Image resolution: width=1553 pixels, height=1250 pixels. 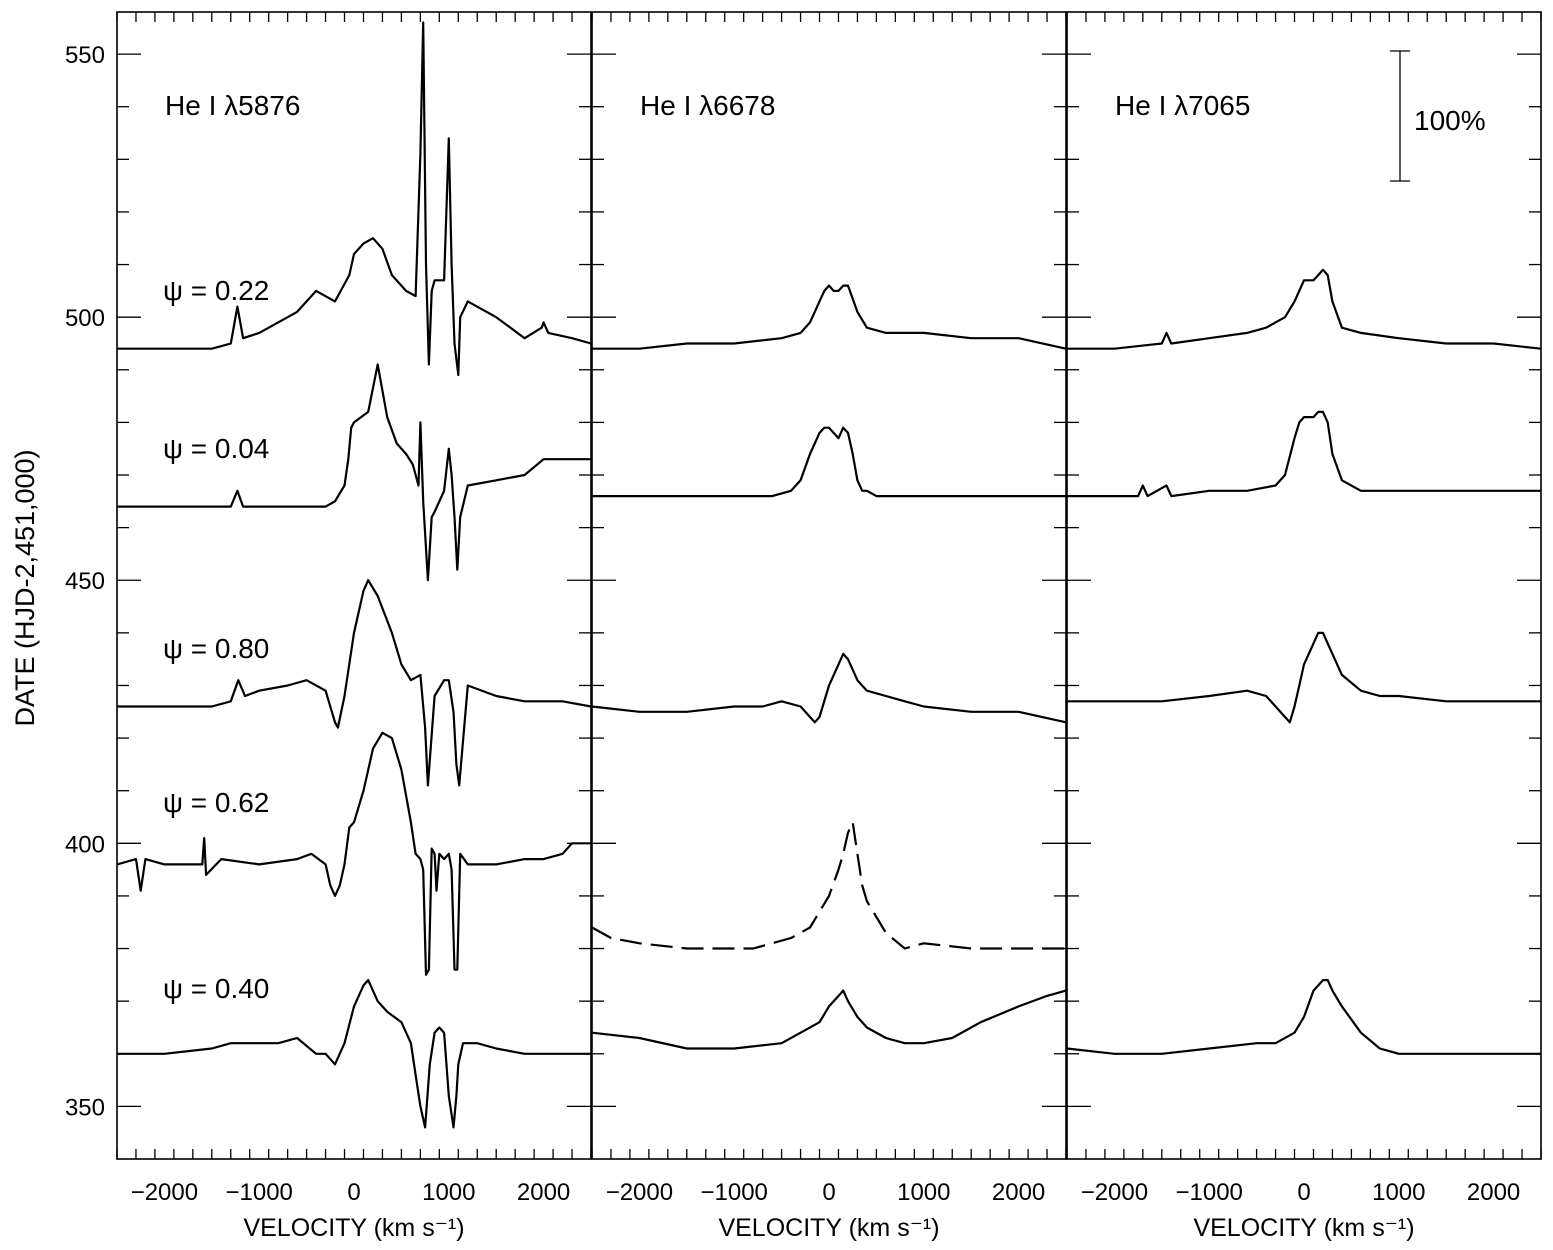 I want to click on y-tick-label: 500, so click(x=85, y=318).